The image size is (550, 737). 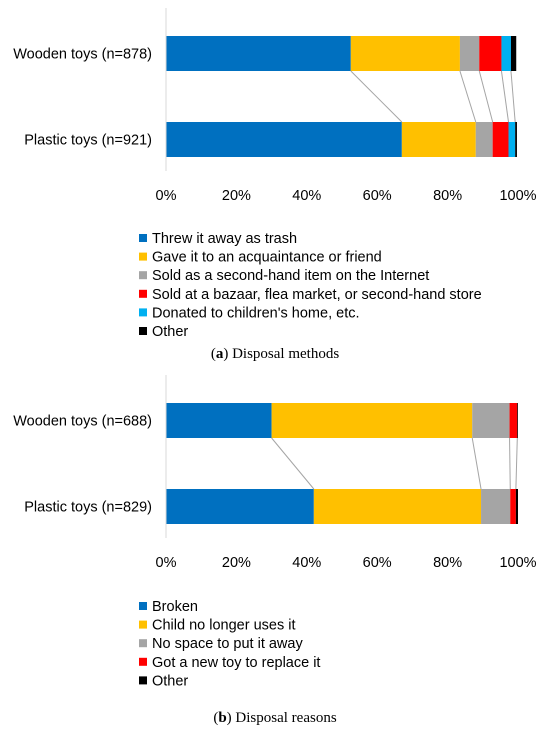 I want to click on legend-entry: Child no longer uses it, so click(x=223, y=626).